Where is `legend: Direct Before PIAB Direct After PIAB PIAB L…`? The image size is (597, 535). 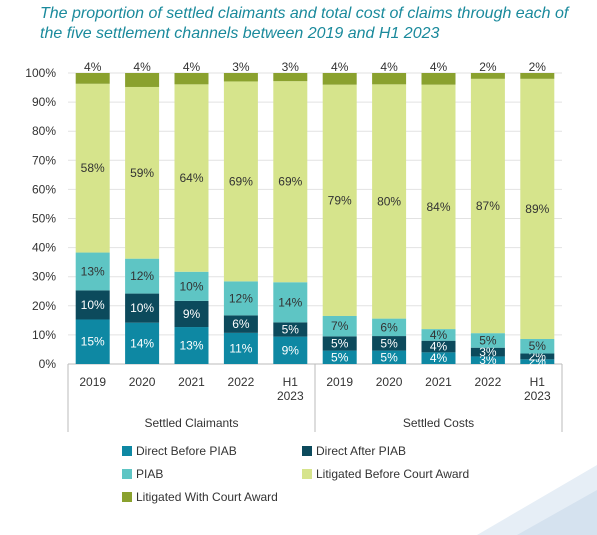 legend: Direct Before PIAB Direct After PIAB PIAB L… is located at coordinates (295, 474).